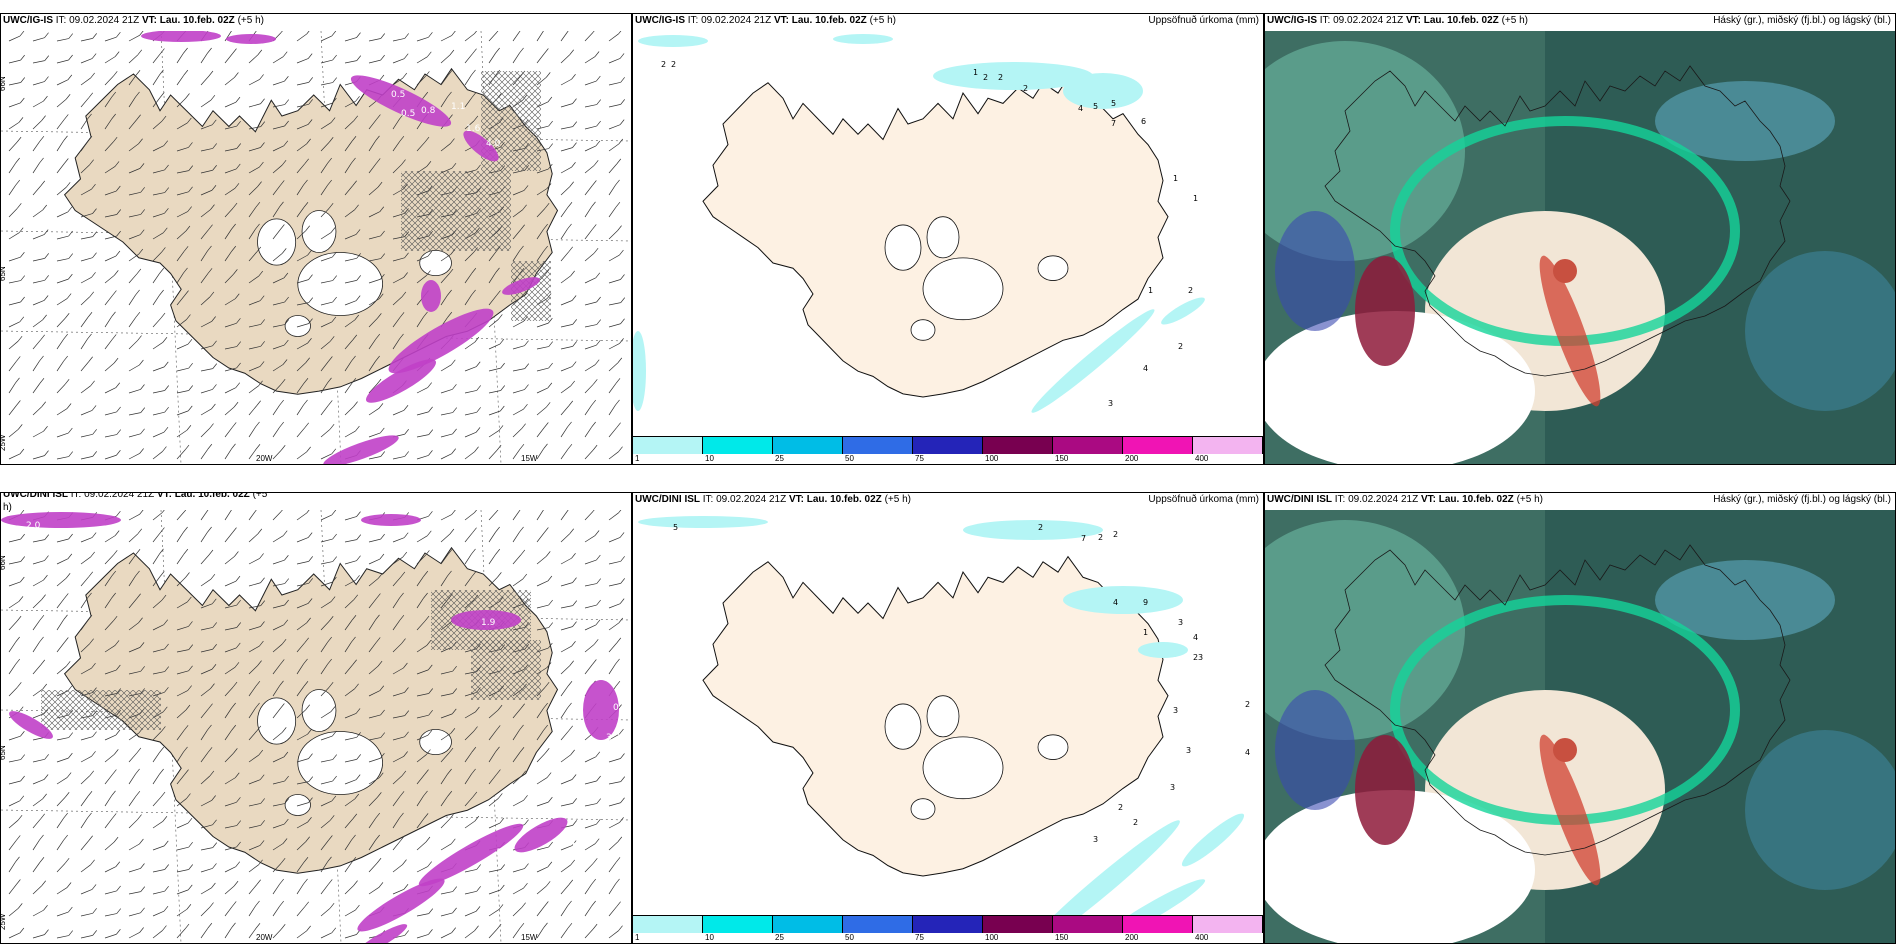 The height and width of the screenshot is (950, 1900). Describe the element at coordinates (779, 458) in the screenshot. I see `legend-tick: 25` at that location.